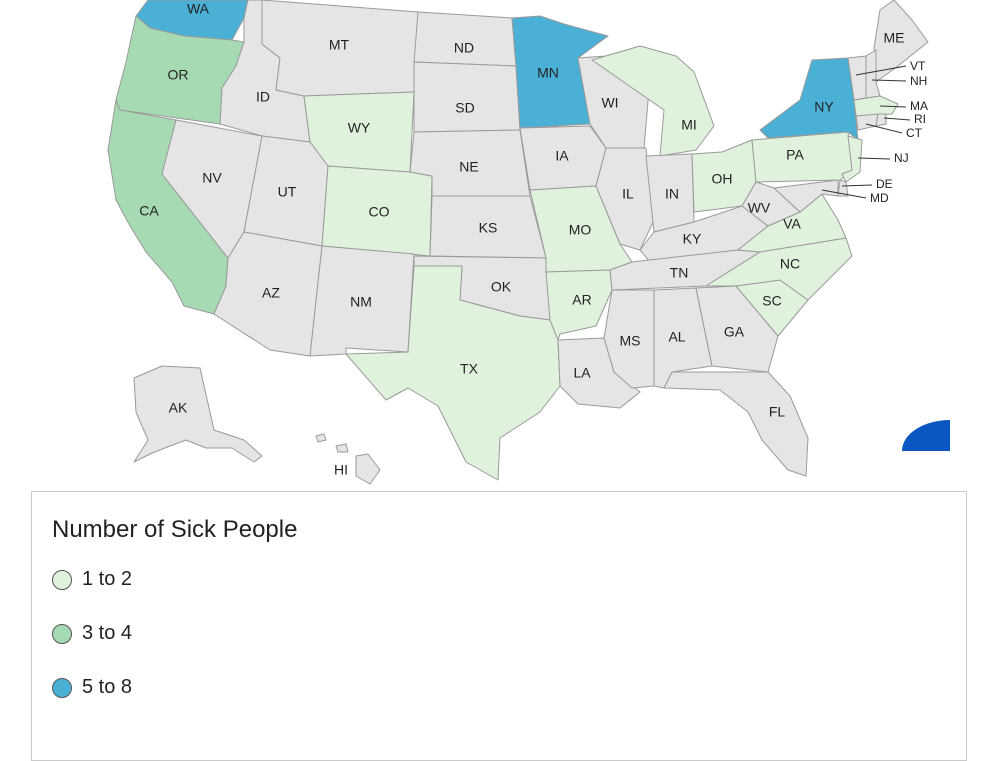 The width and height of the screenshot is (1000, 761). What do you see at coordinates (464, 48) in the screenshot?
I see `label-nd: ND` at bounding box center [464, 48].